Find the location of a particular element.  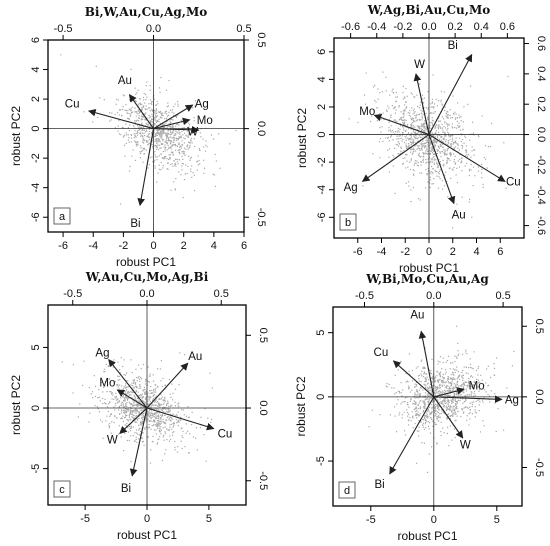

y-tick-label: -4 is located at coordinates (322, 190).